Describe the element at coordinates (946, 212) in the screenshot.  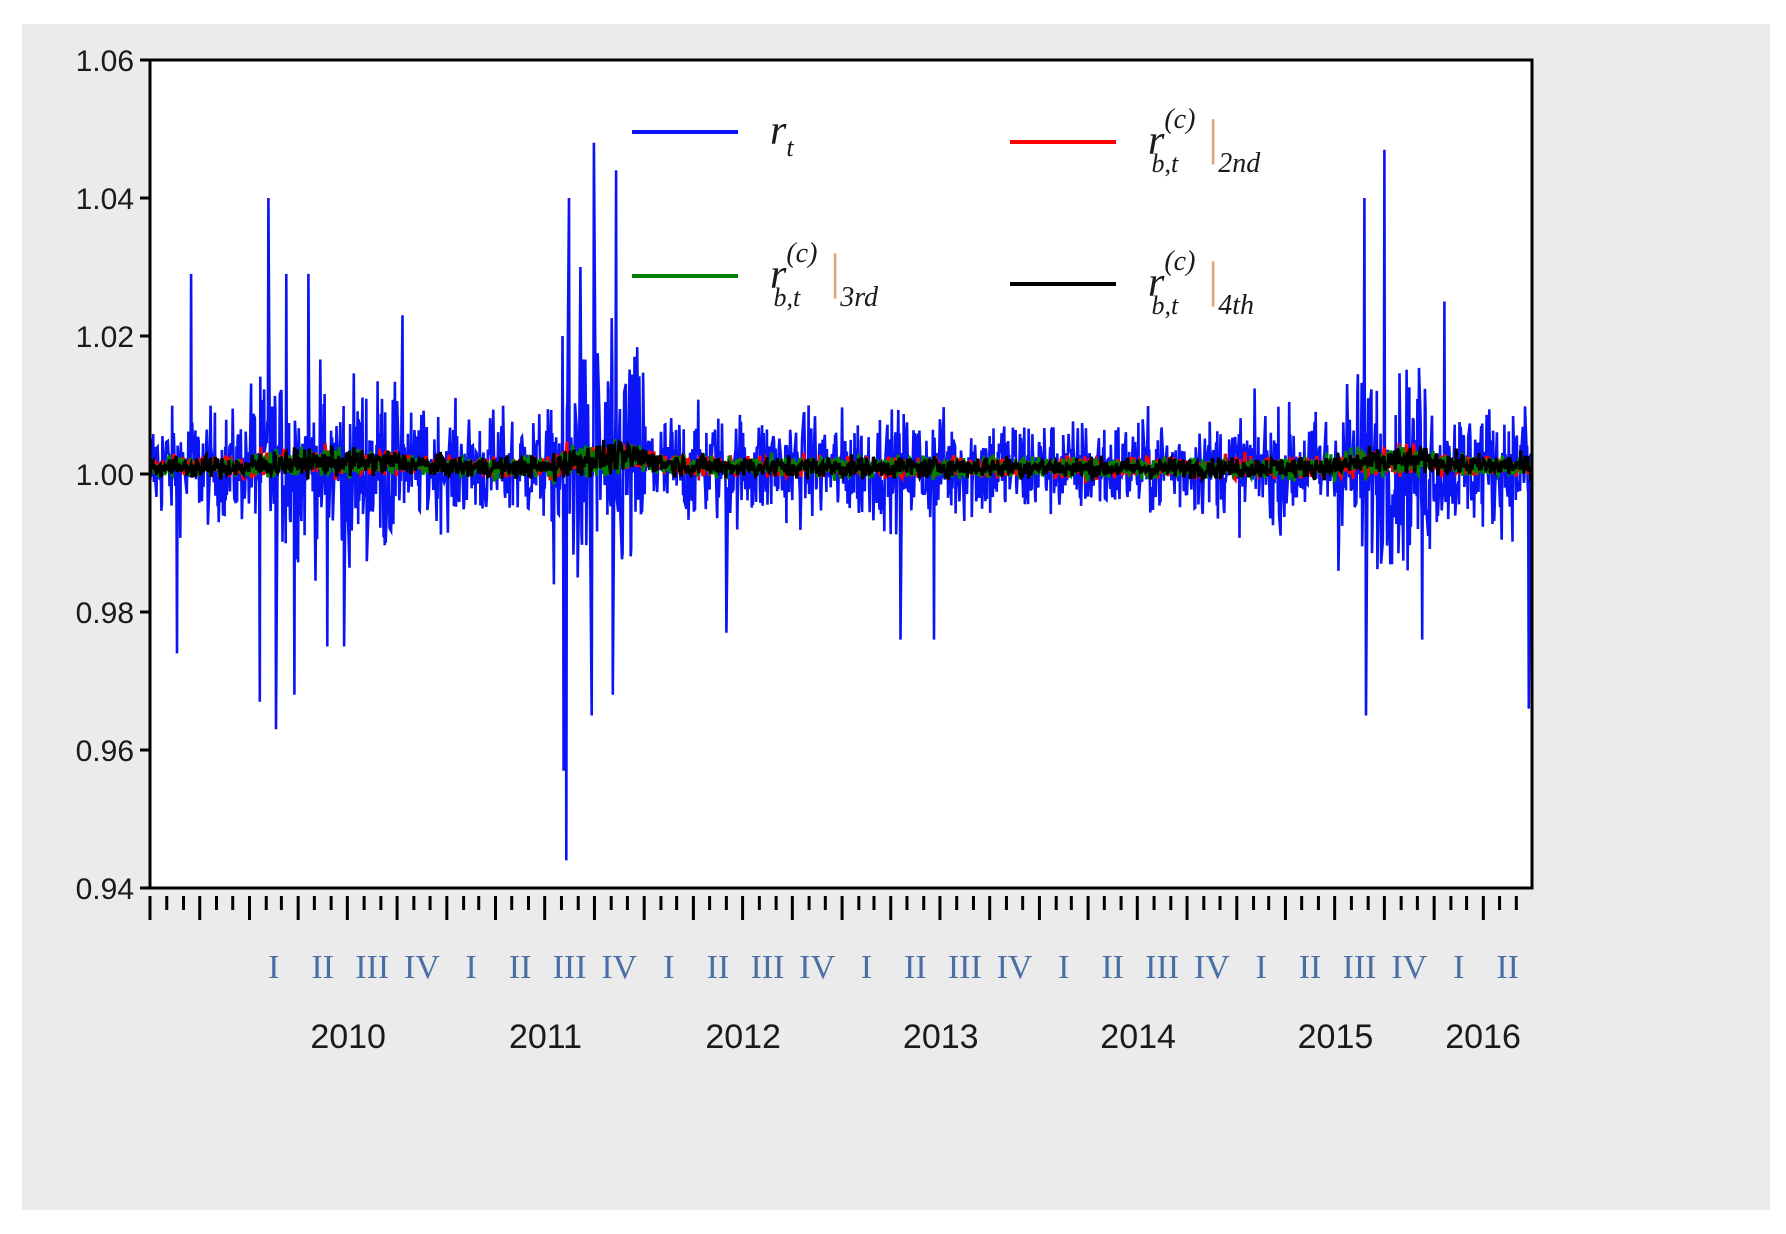
I see `legend: rt r(c) b,t |2nd r(c) b,t |3rd r(c) b,t |4th` at that location.